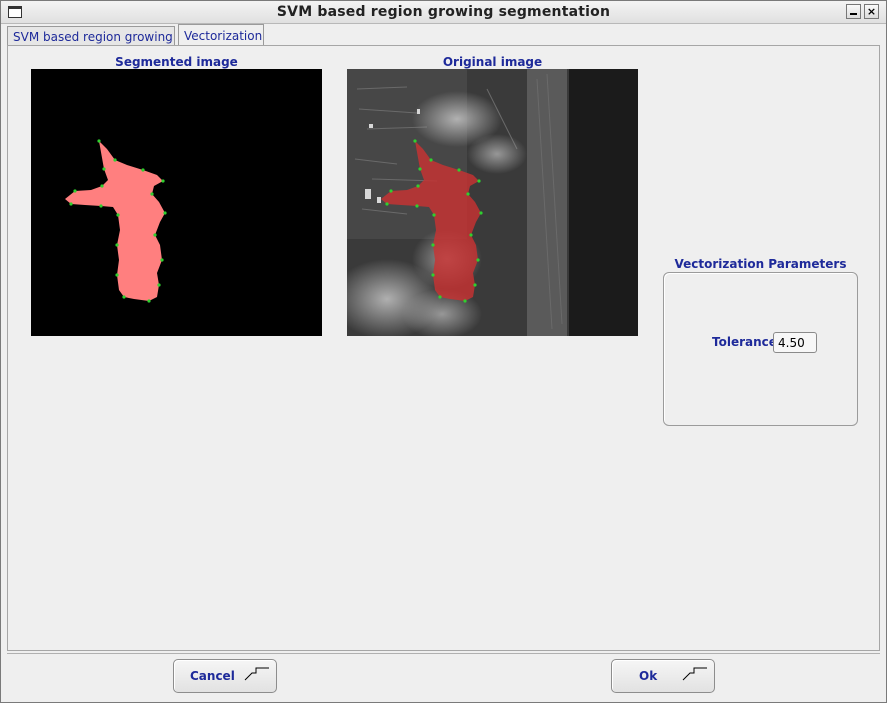  I want to click on overlay-vertex-markers, so click(434, 221).